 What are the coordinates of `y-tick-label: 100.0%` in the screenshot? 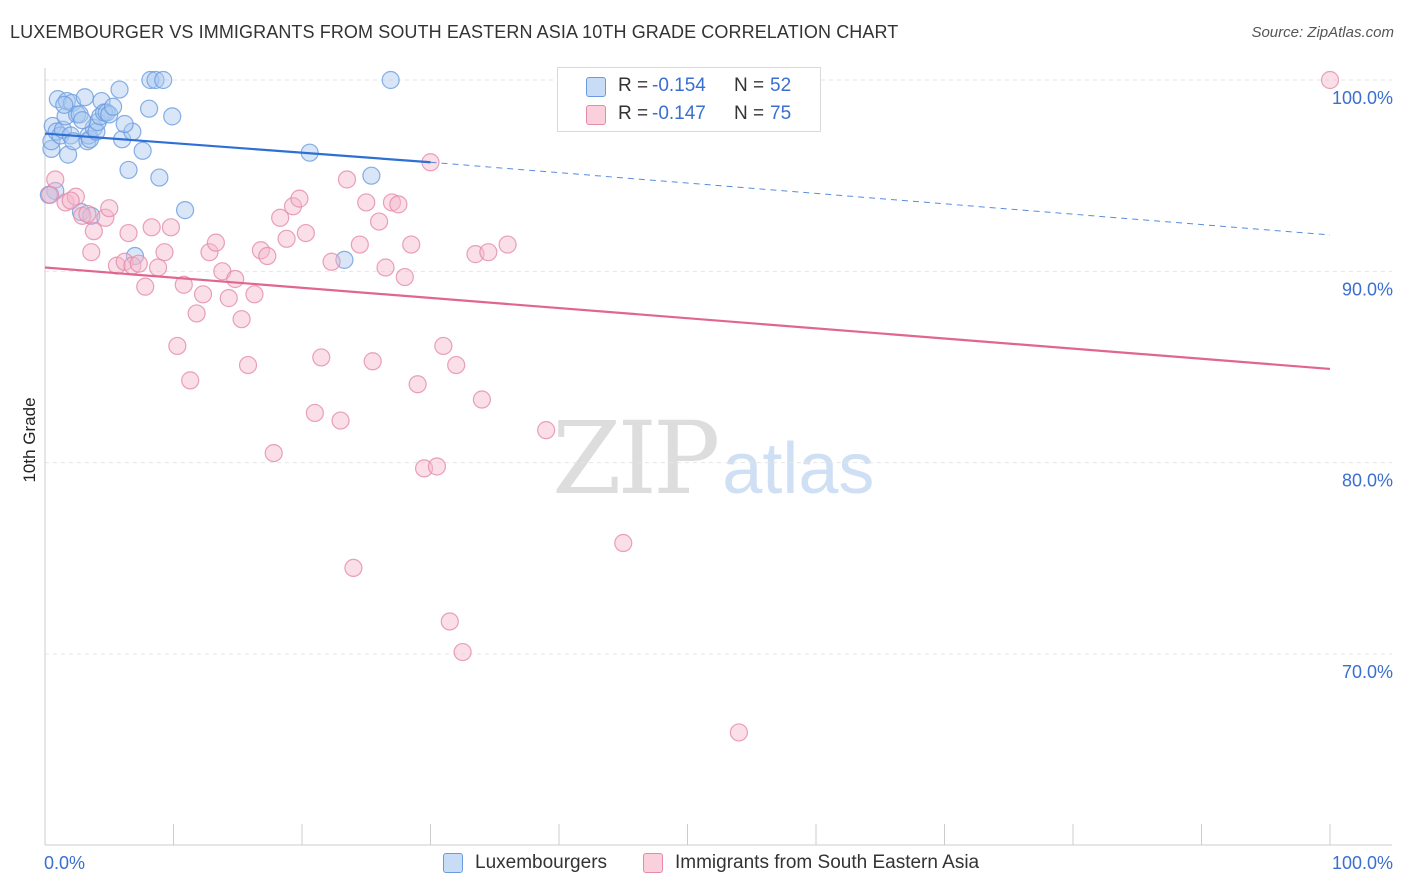 It's located at (1362, 98).